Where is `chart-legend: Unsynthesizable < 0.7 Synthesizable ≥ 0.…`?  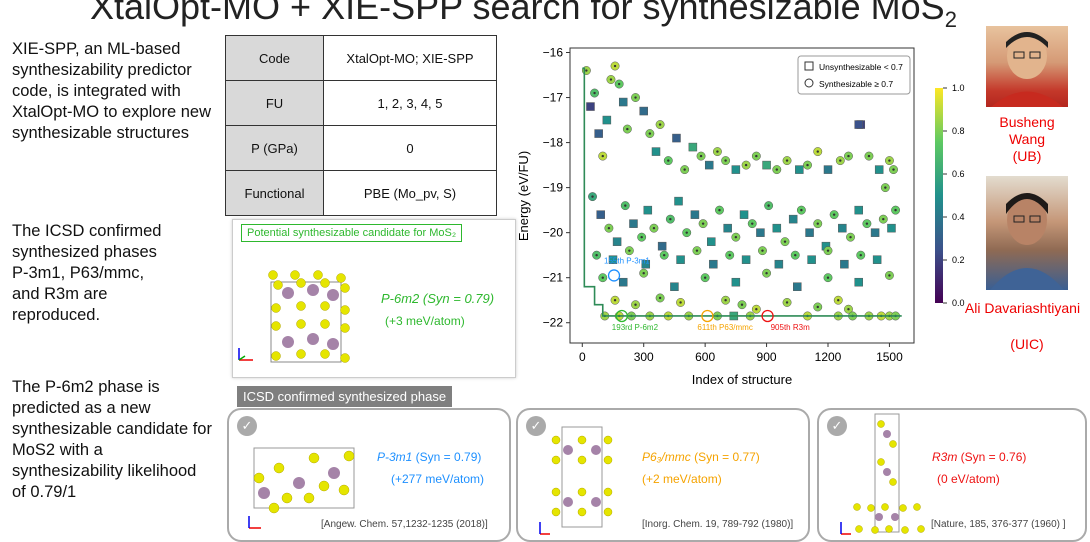 chart-legend: Unsynthesizable < 0.7 Synthesizable ≥ 0.… is located at coordinates (854, 75).